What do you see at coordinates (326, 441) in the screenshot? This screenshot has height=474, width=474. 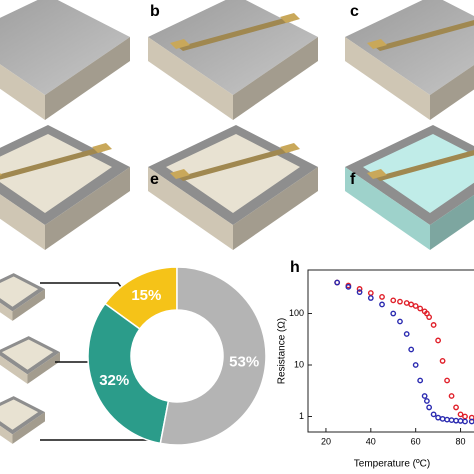 I see `x-tick-label: 20` at bounding box center [326, 441].